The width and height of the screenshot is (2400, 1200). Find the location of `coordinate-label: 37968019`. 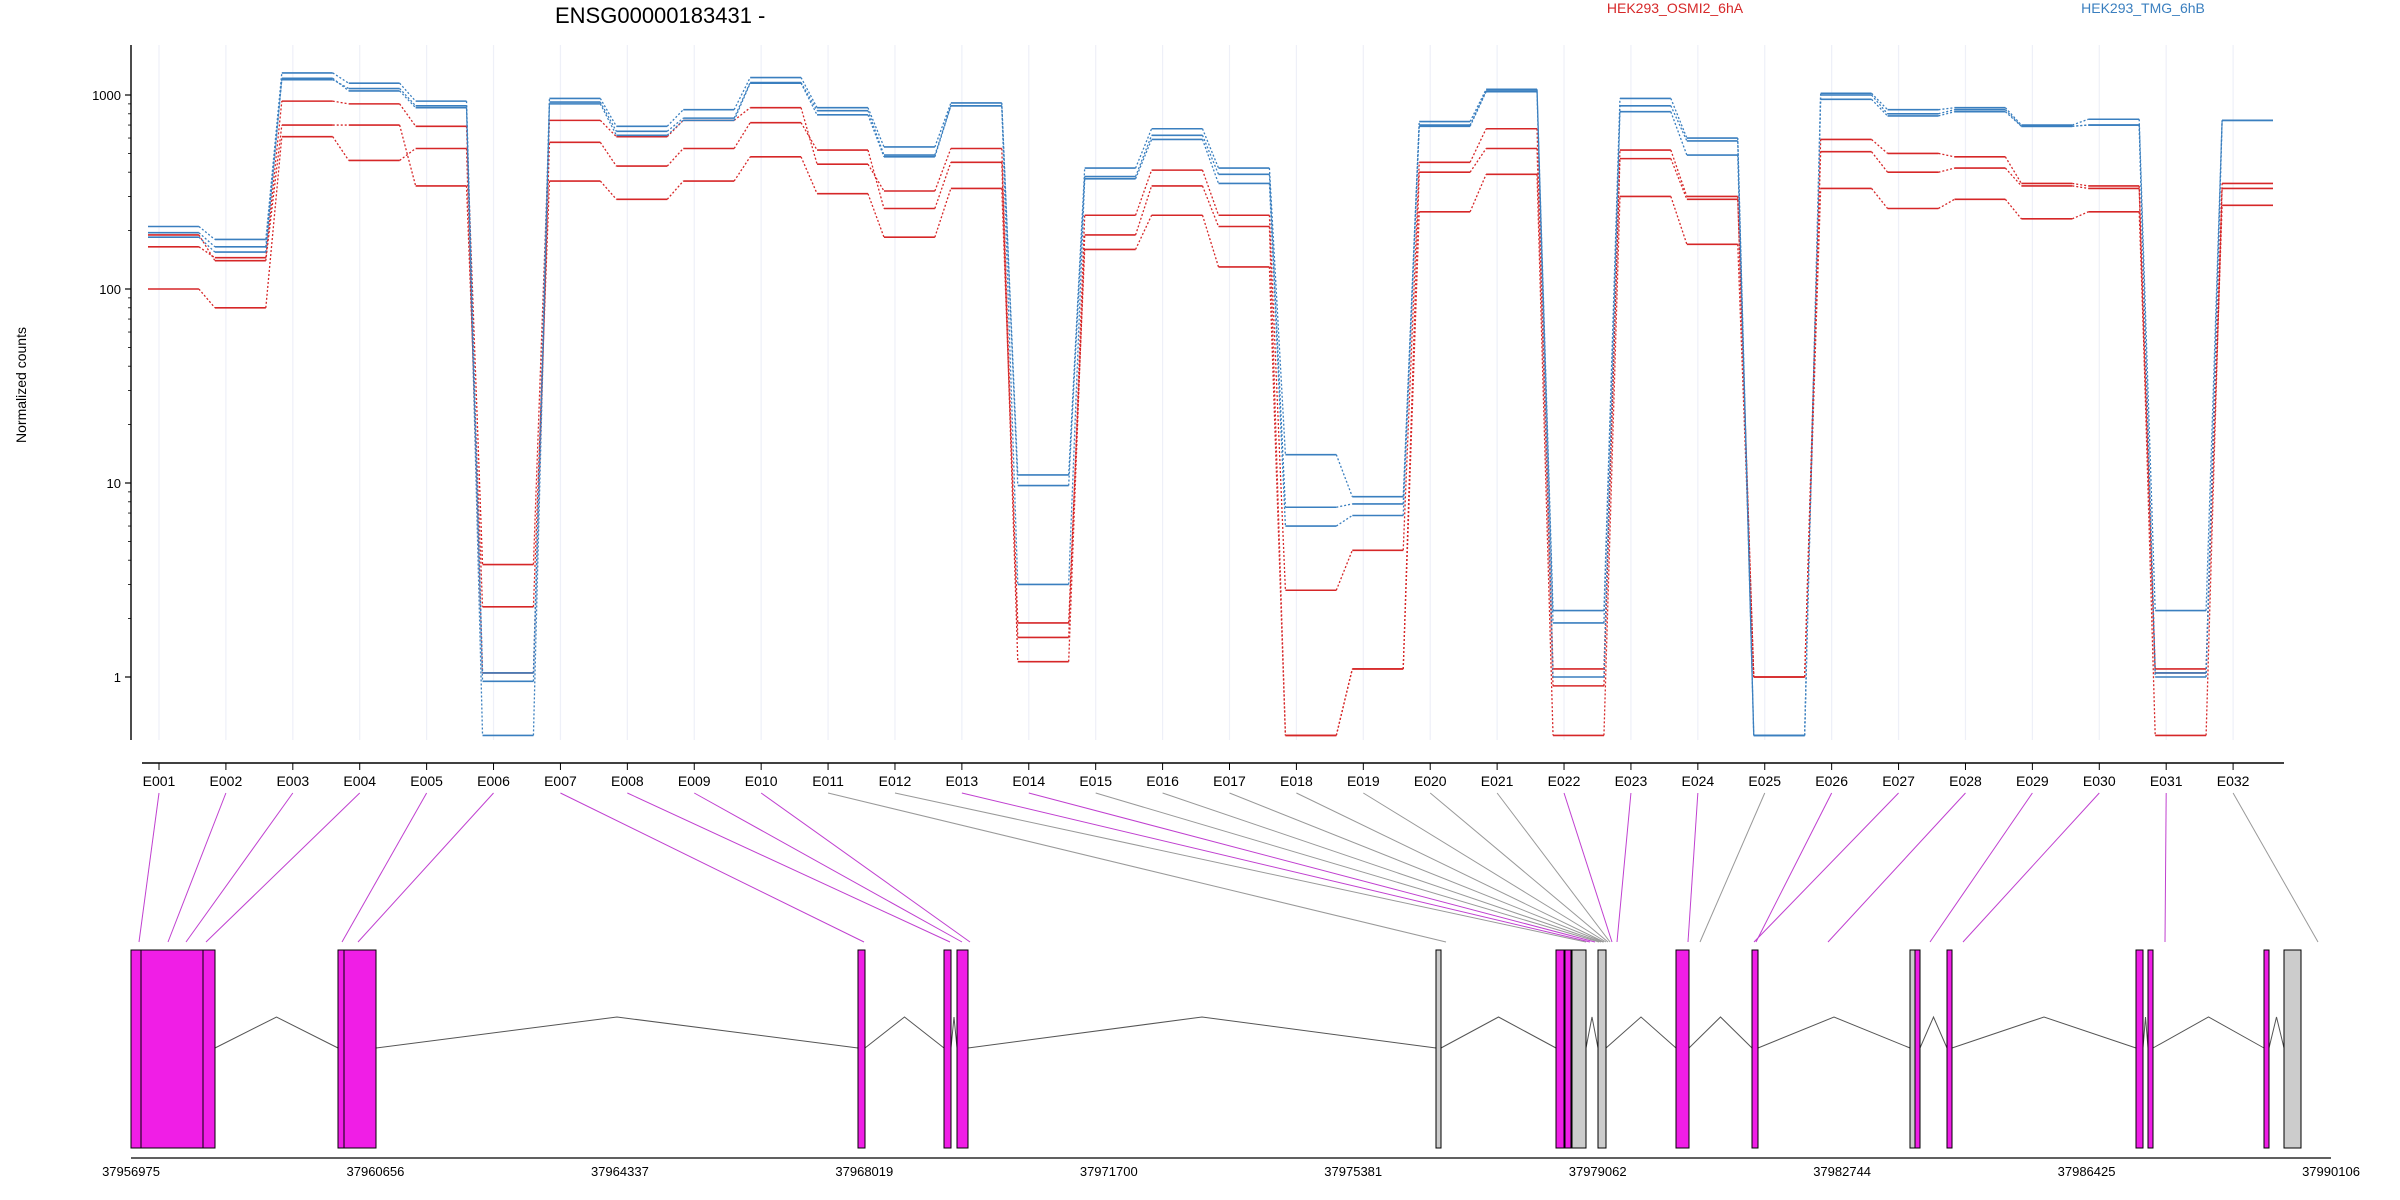

coordinate-label: 37968019 is located at coordinates (864, 1171).